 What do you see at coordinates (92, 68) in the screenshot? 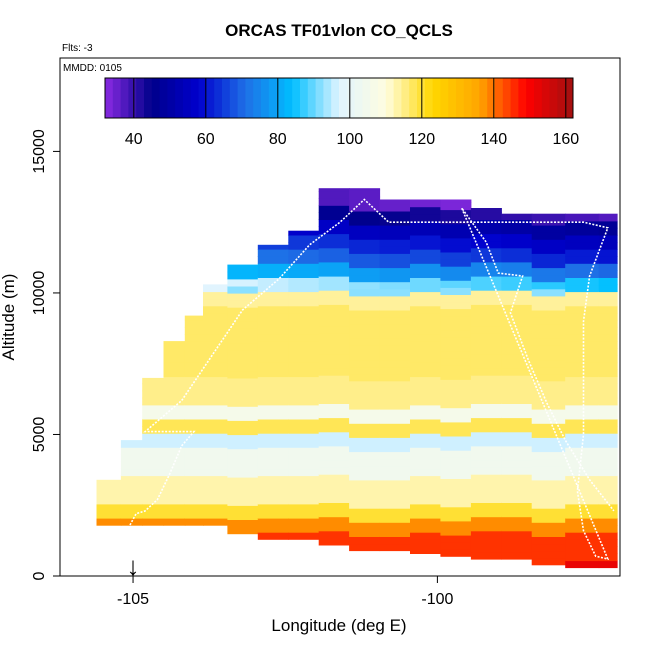
I see `date-note: MMDD: 0105` at bounding box center [92, 68].